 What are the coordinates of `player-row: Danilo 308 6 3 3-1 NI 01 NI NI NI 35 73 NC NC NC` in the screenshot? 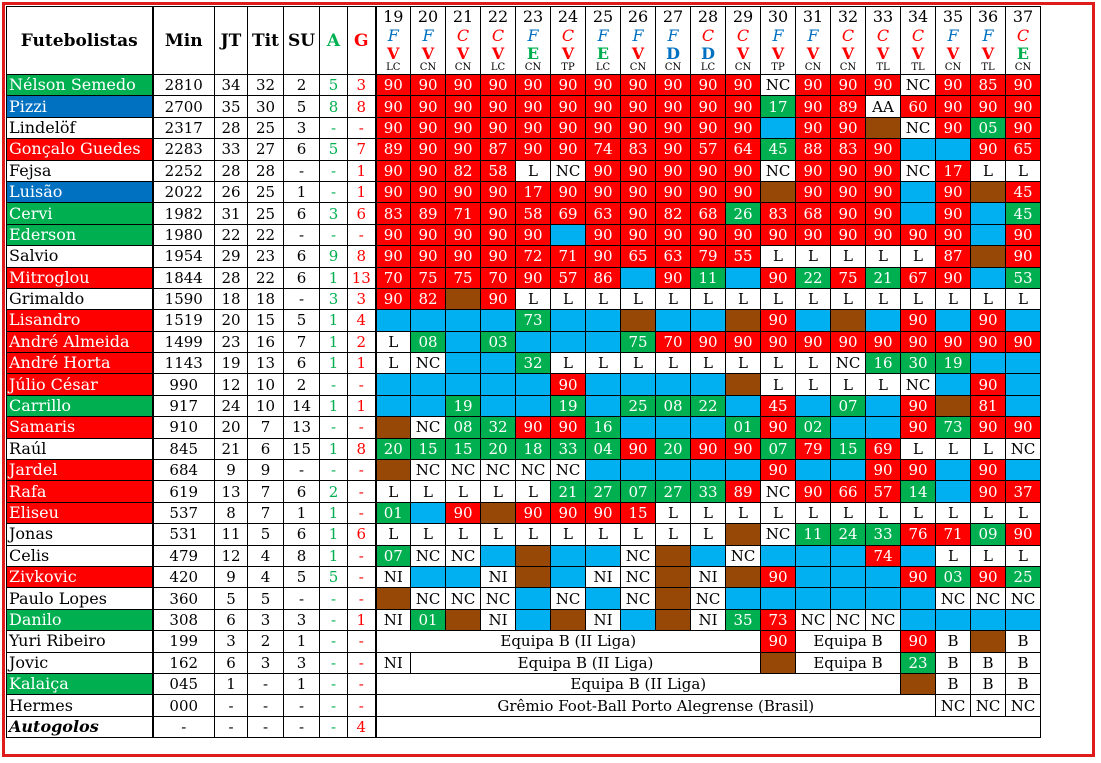 It's located at (523, 620).